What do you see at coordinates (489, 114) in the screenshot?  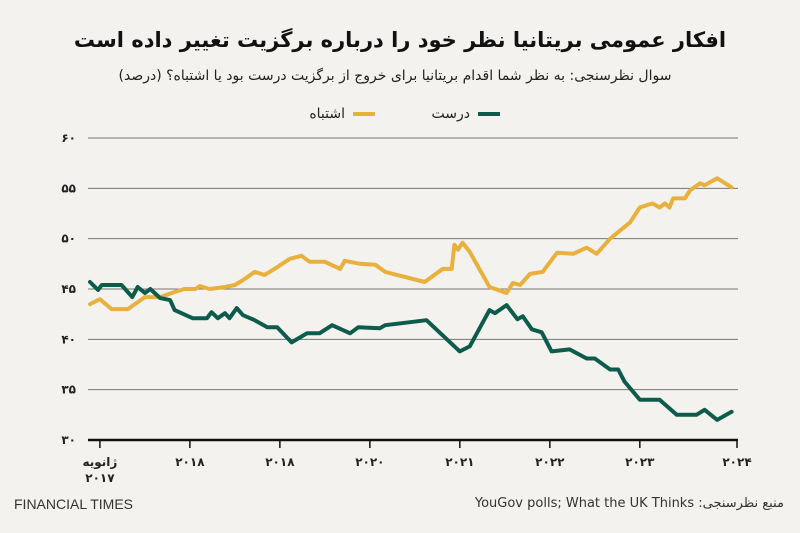 I see `legend-swatch-green` at bounding box center [489, 114].